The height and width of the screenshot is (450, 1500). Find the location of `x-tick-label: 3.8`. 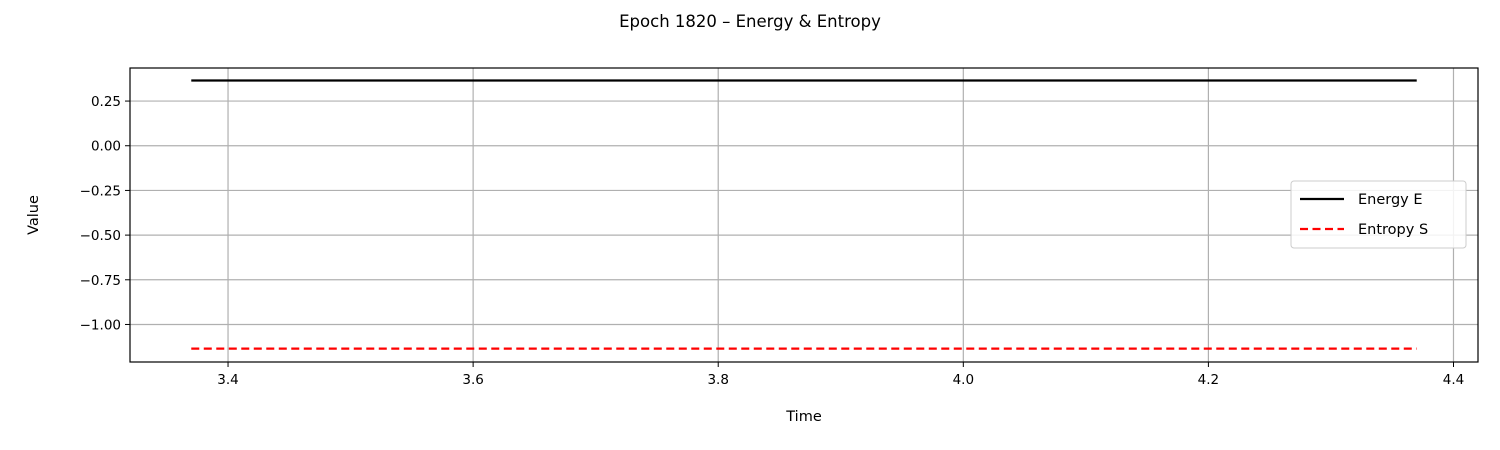

x-tick-label: 3.8 is located at coordinates (717, 380).